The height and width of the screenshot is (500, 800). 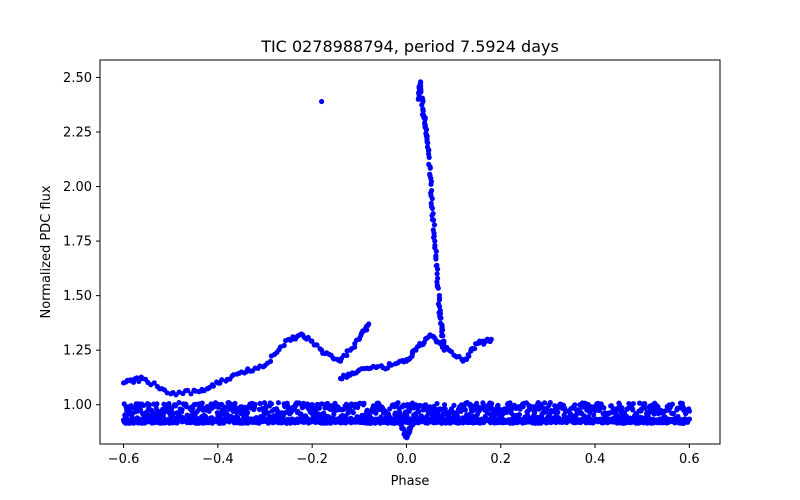 I want to click on y-tick-label: 2.50, so click(x=77, y=78).